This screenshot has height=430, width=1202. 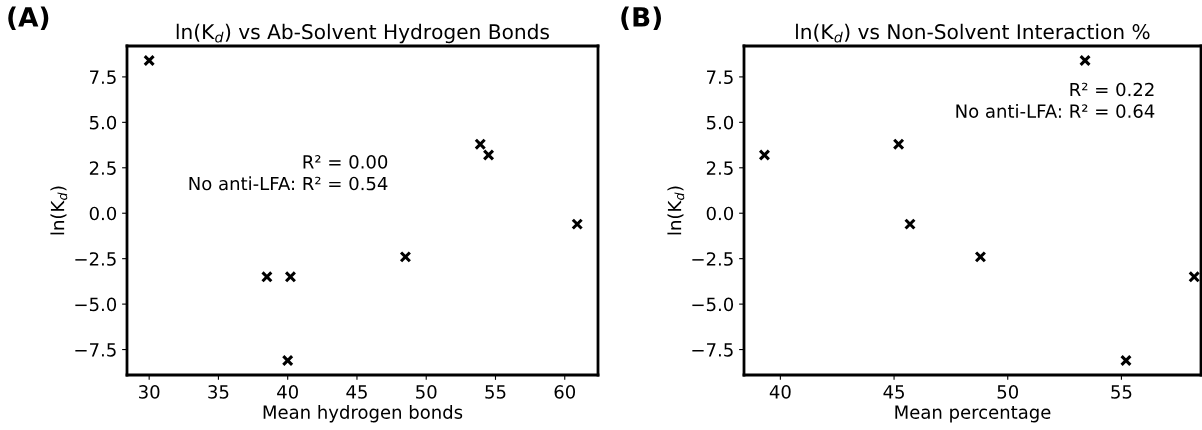 I want to click on x-axis-title: Mean percentage, so click(x=973, y=414).